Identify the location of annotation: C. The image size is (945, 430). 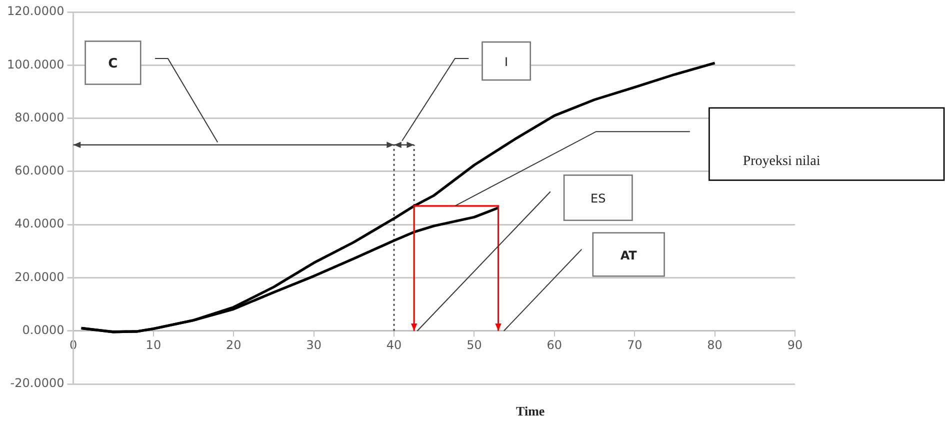
(113, 64).